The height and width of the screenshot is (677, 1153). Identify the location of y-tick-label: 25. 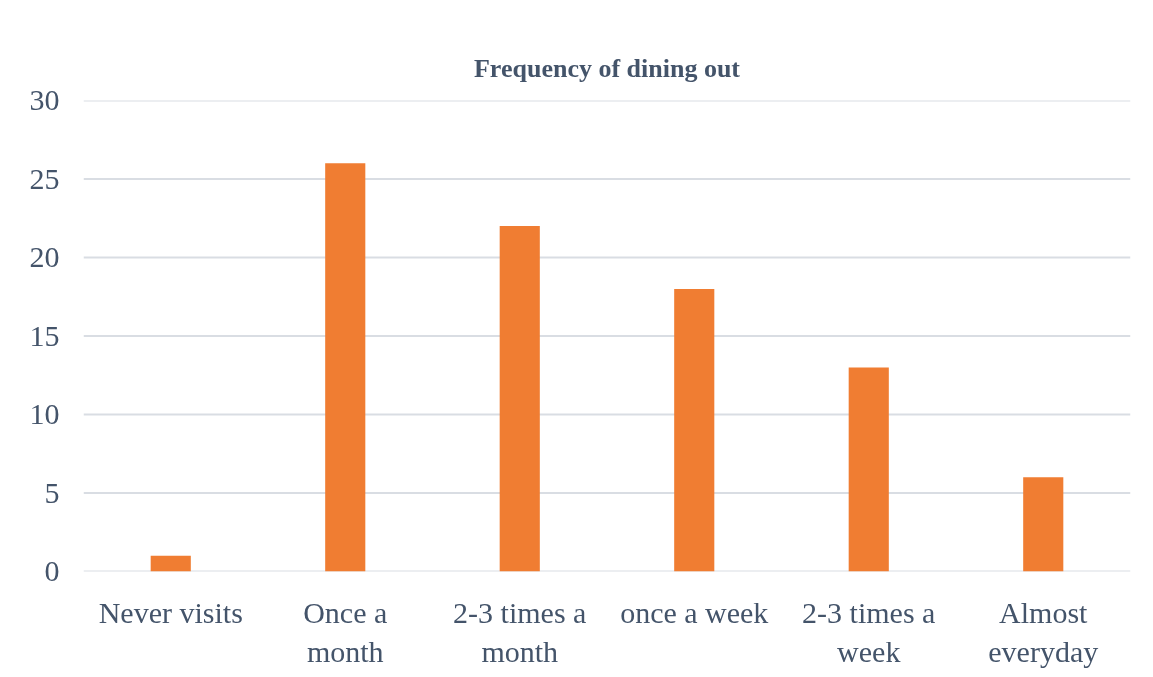
(44, 178).